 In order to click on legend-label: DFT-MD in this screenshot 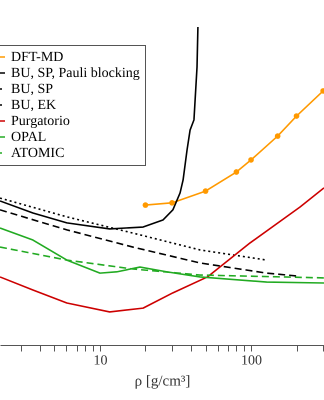, I will do `click(37, 57)`.